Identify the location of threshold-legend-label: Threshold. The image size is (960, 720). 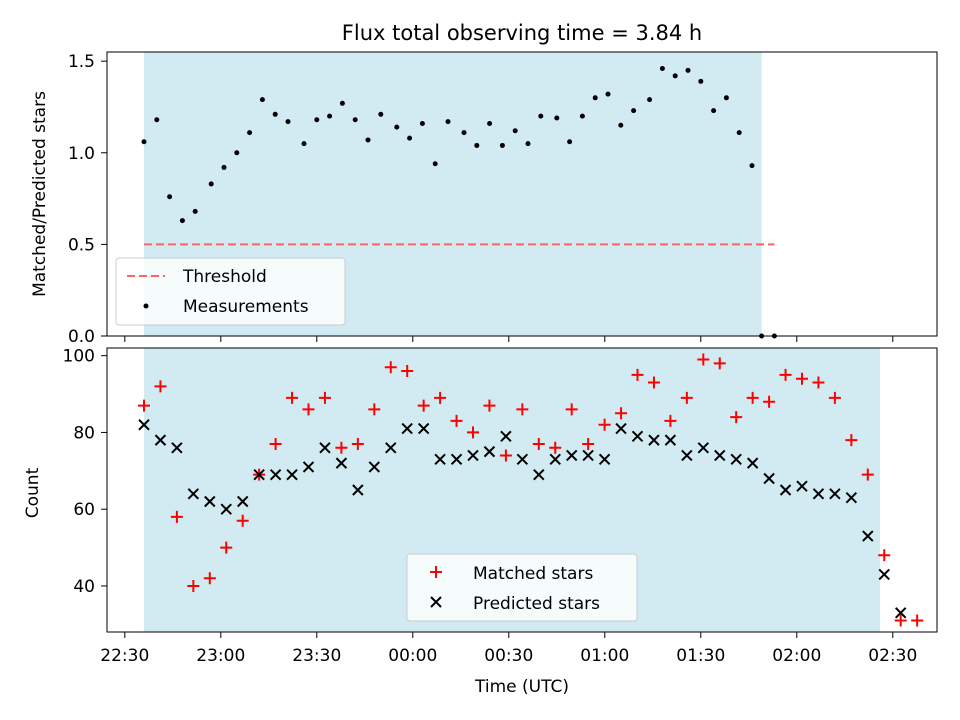
(224, 277).